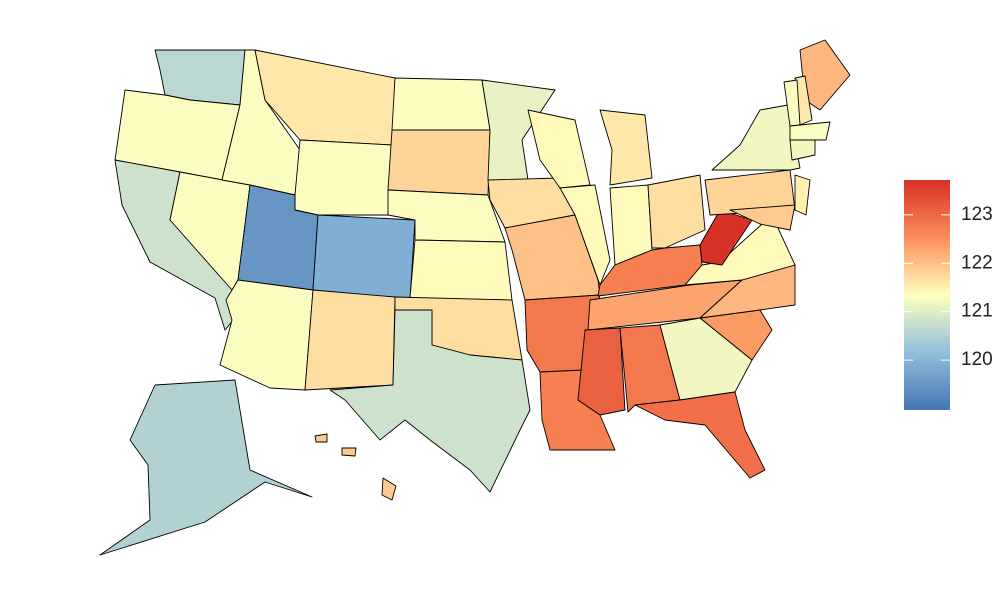 The height and width of the screenshot is (601, 1004). Describe the element at coordinates (927, 295) in the screenshot. I see `colorbar` at that location.